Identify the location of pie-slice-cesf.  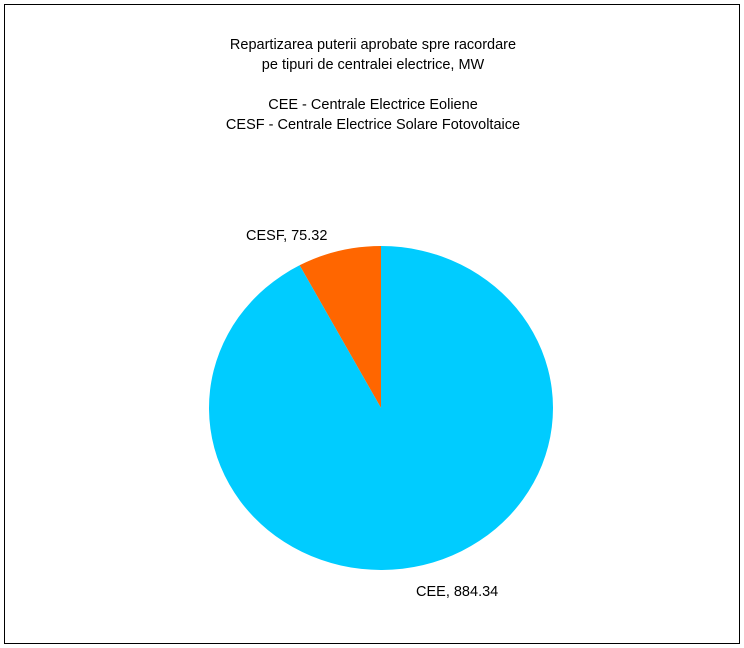
(340, 327).